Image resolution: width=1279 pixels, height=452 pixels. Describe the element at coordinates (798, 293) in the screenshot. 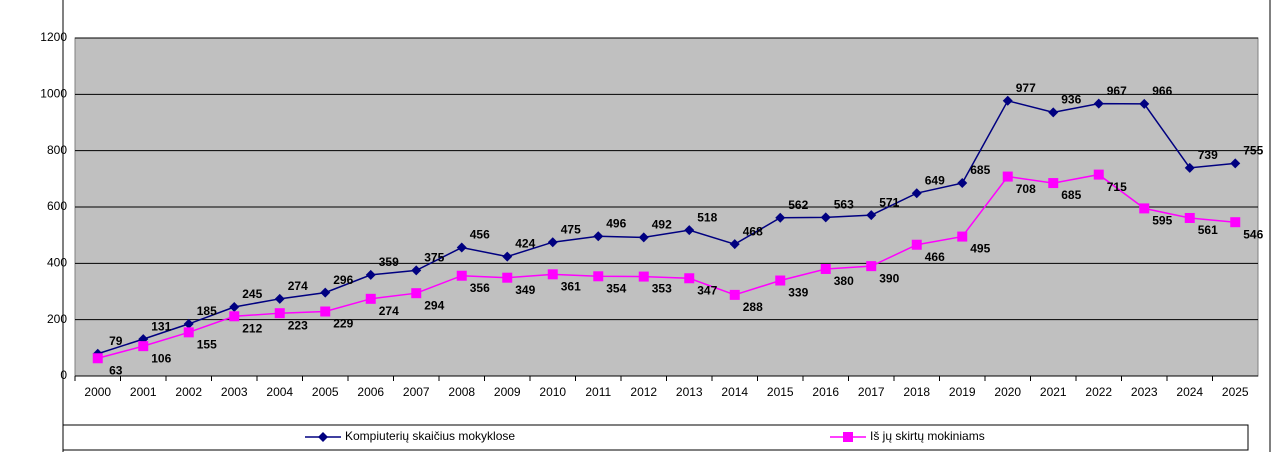

I see `data-label: 339` at that location.